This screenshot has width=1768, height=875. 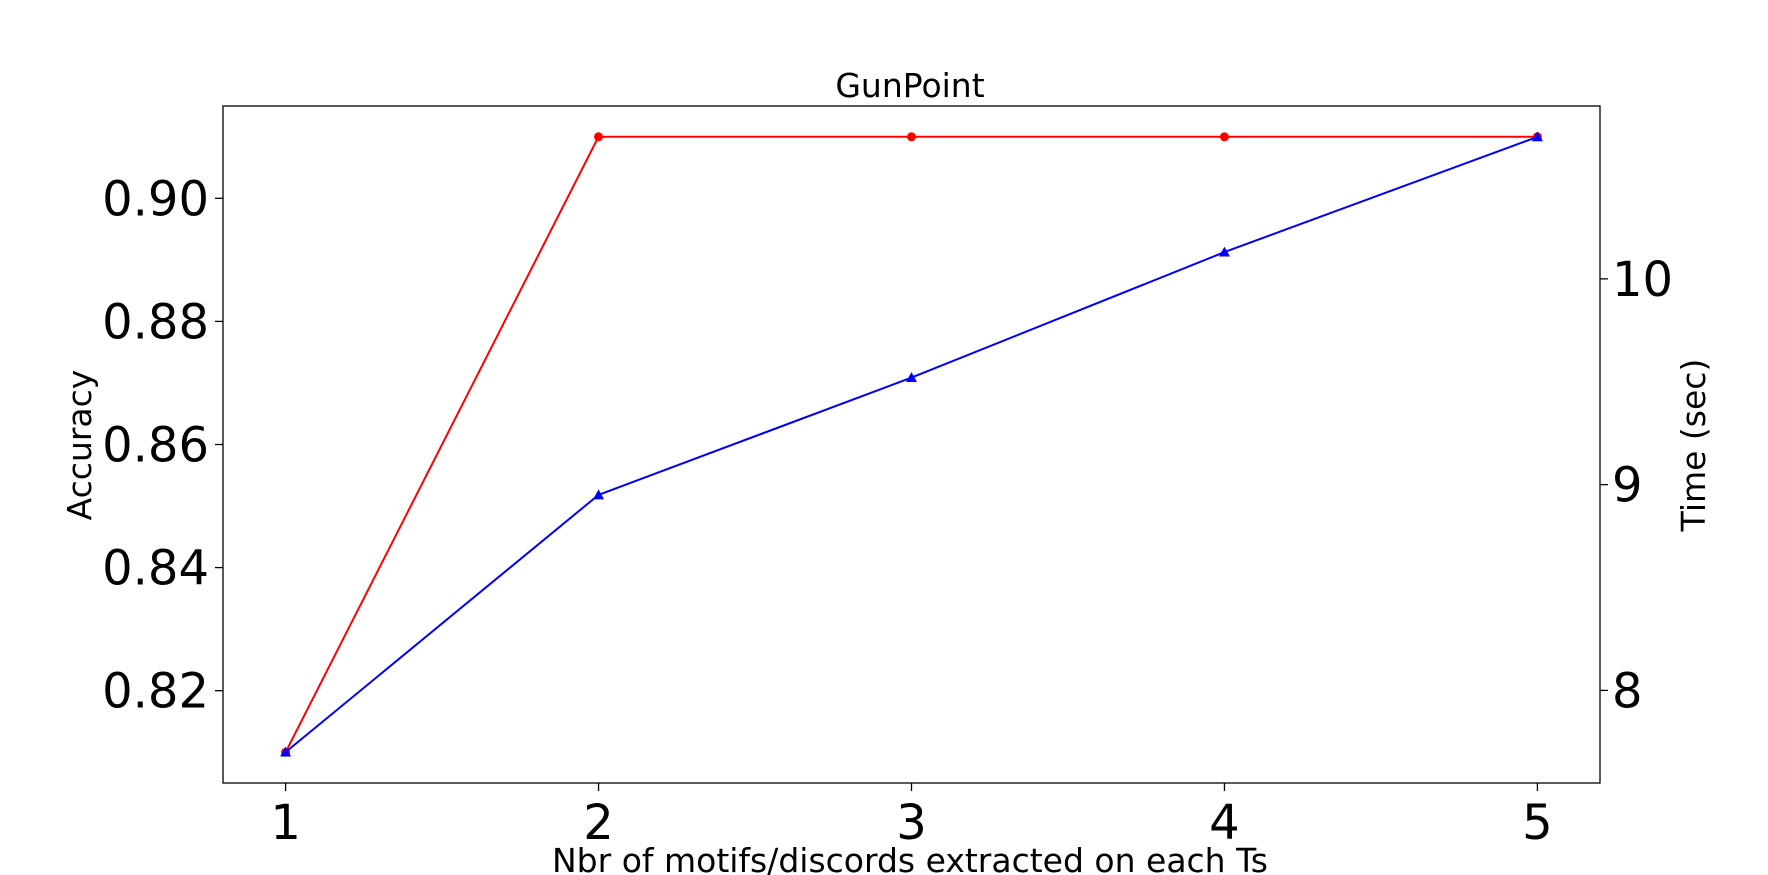 I want to click on x-tick-label: 1, so click(x=285, y=823).